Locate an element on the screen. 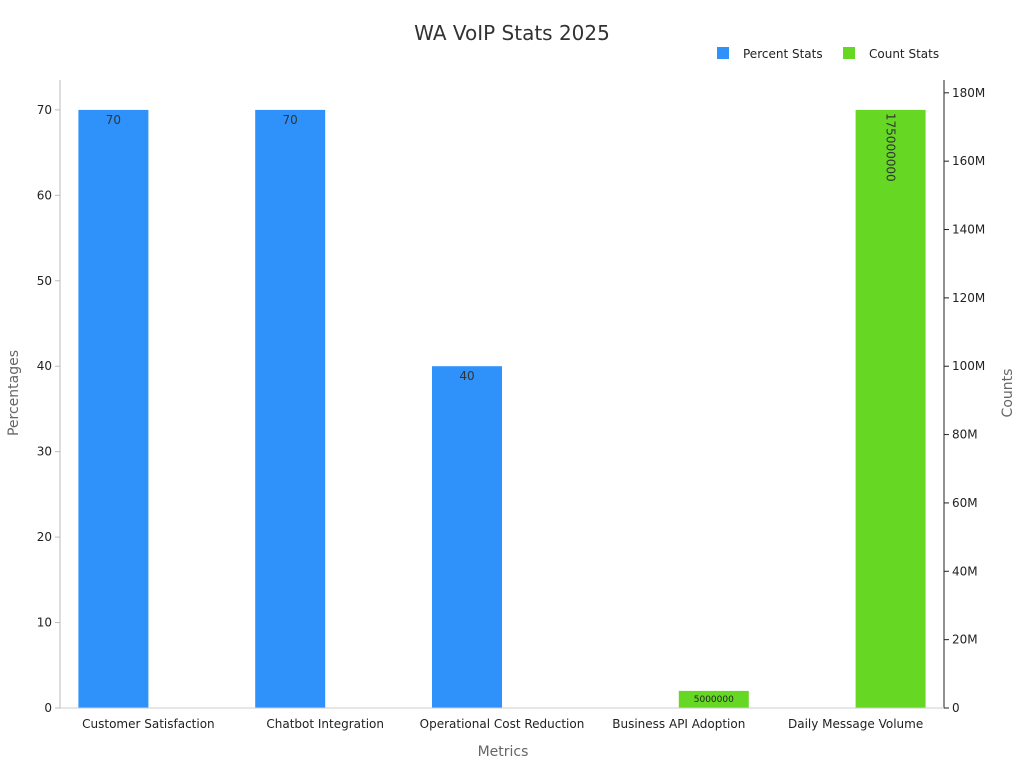  legend: Percent Stats Count Stats is located at coordinates (828, 54).